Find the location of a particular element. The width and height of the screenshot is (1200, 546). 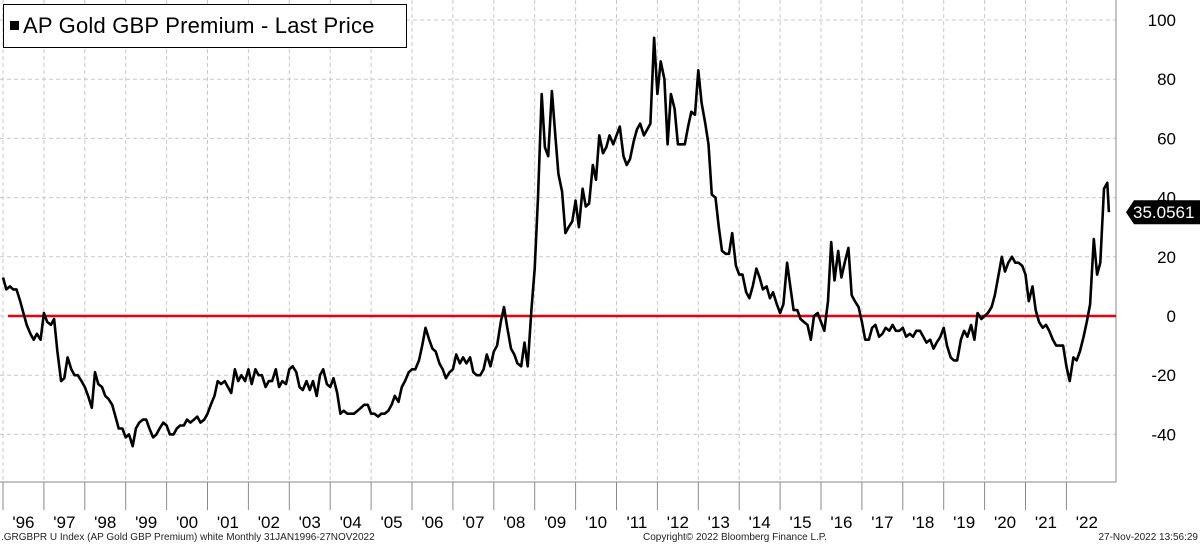

x-tick-label: '20 is located at coordinates (1005, 522).